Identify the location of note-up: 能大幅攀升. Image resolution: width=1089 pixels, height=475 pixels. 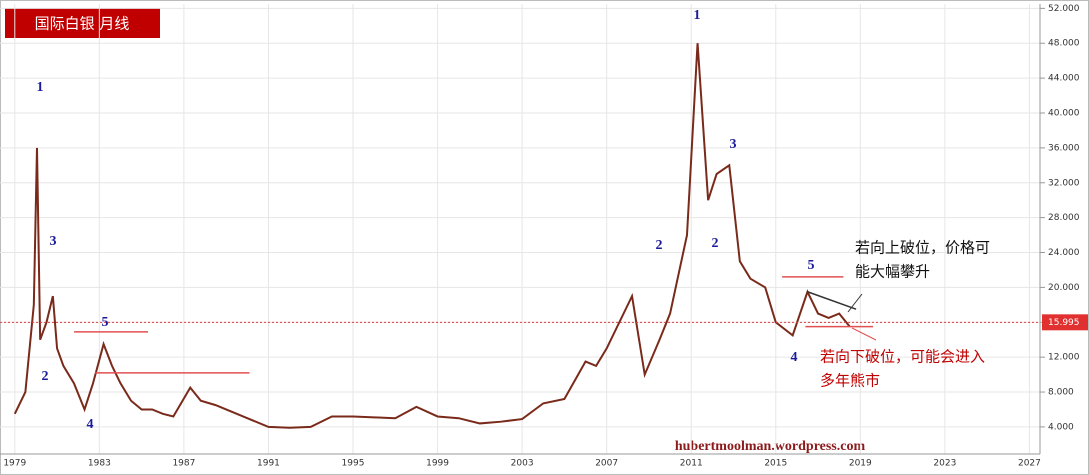
(892, 272).